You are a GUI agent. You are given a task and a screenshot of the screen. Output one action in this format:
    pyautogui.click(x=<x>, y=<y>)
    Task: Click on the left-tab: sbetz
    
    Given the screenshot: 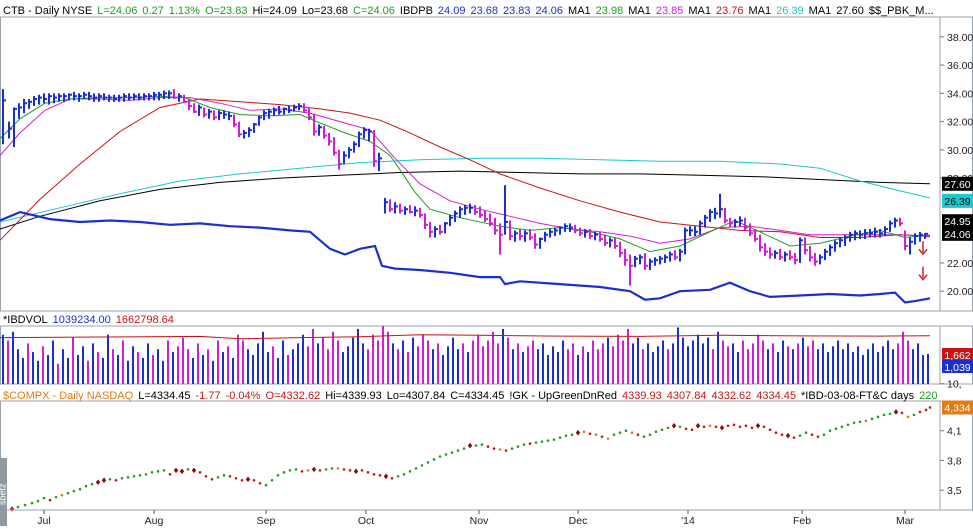 What is the action you would take?
    pyautogui.click(x=4, y=492)
    